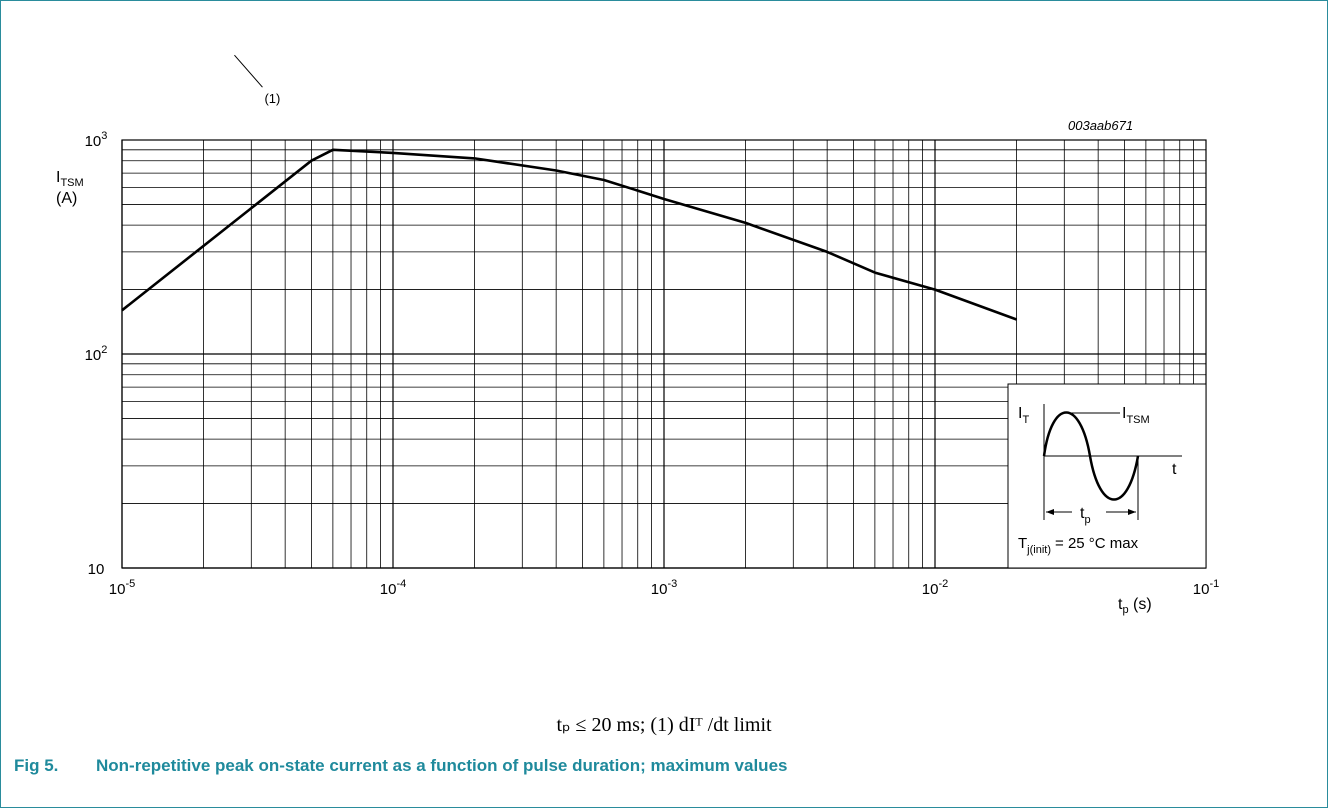 Image resolution: width=1328 pixels, height=808 pixels. Describe the element at coordinates (664, 725) in the screenshot. I see `condition-note: tₚ ≤ 20 ms; (1) dIᵀ /dt limit` at that location.